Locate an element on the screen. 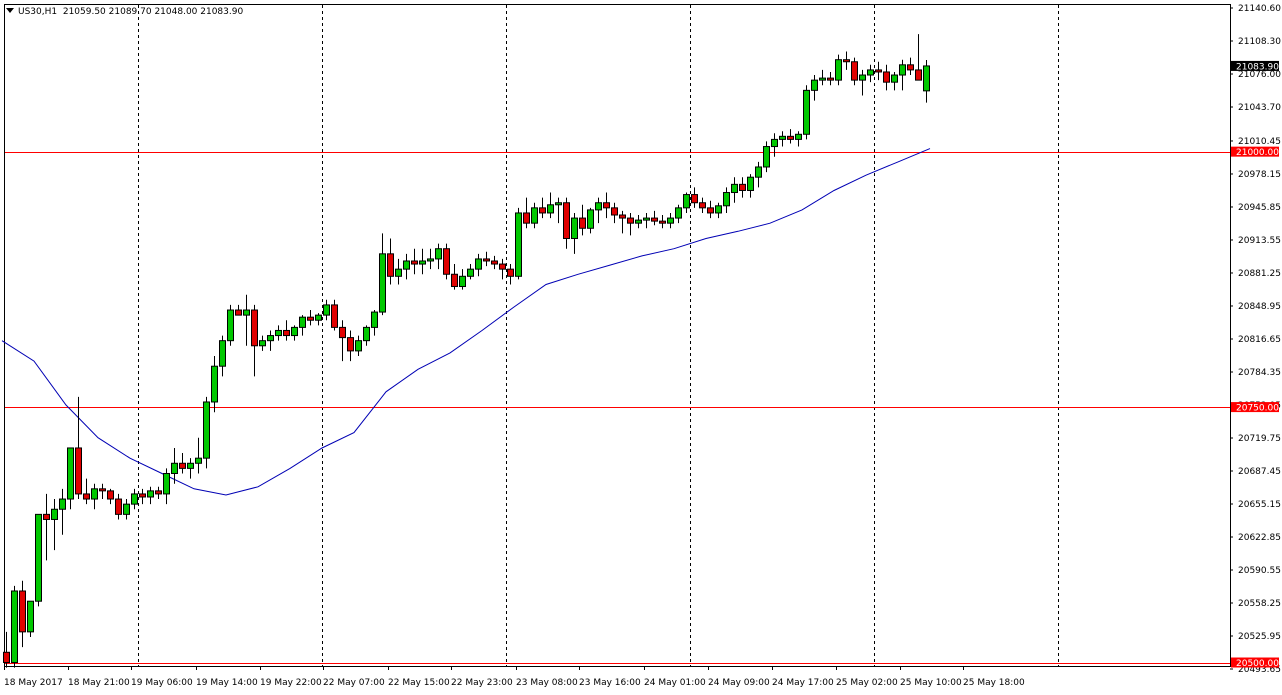 The height and width of the screenshot is (695, 1282). time-axis-label: 24 May 17:00 is located at coordinates (803, 683).